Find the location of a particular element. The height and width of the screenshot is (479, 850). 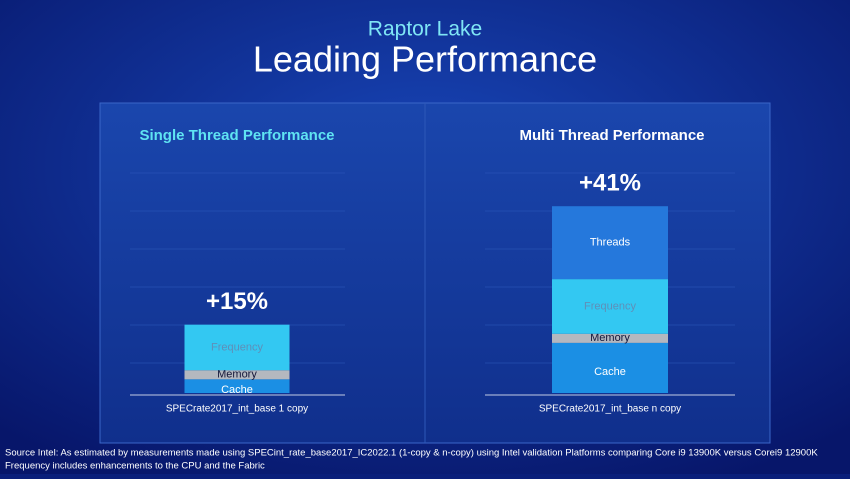

total-label: +41% is located at coordinates (610, 183).